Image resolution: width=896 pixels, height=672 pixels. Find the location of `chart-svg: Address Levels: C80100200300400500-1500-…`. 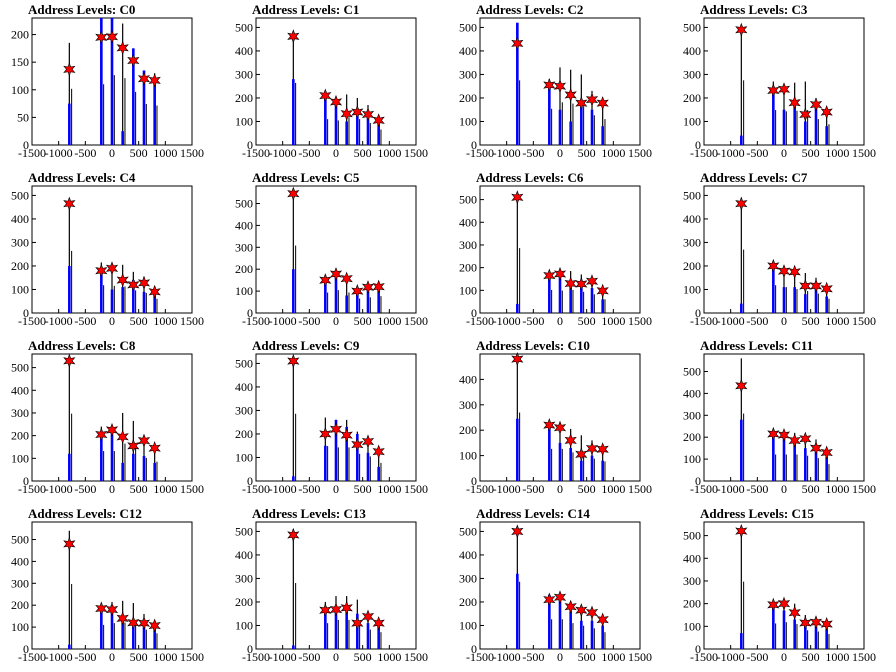

chart-svg: Address Levels: C80100200300400500-1500-… is located at coordinates (107, 417).